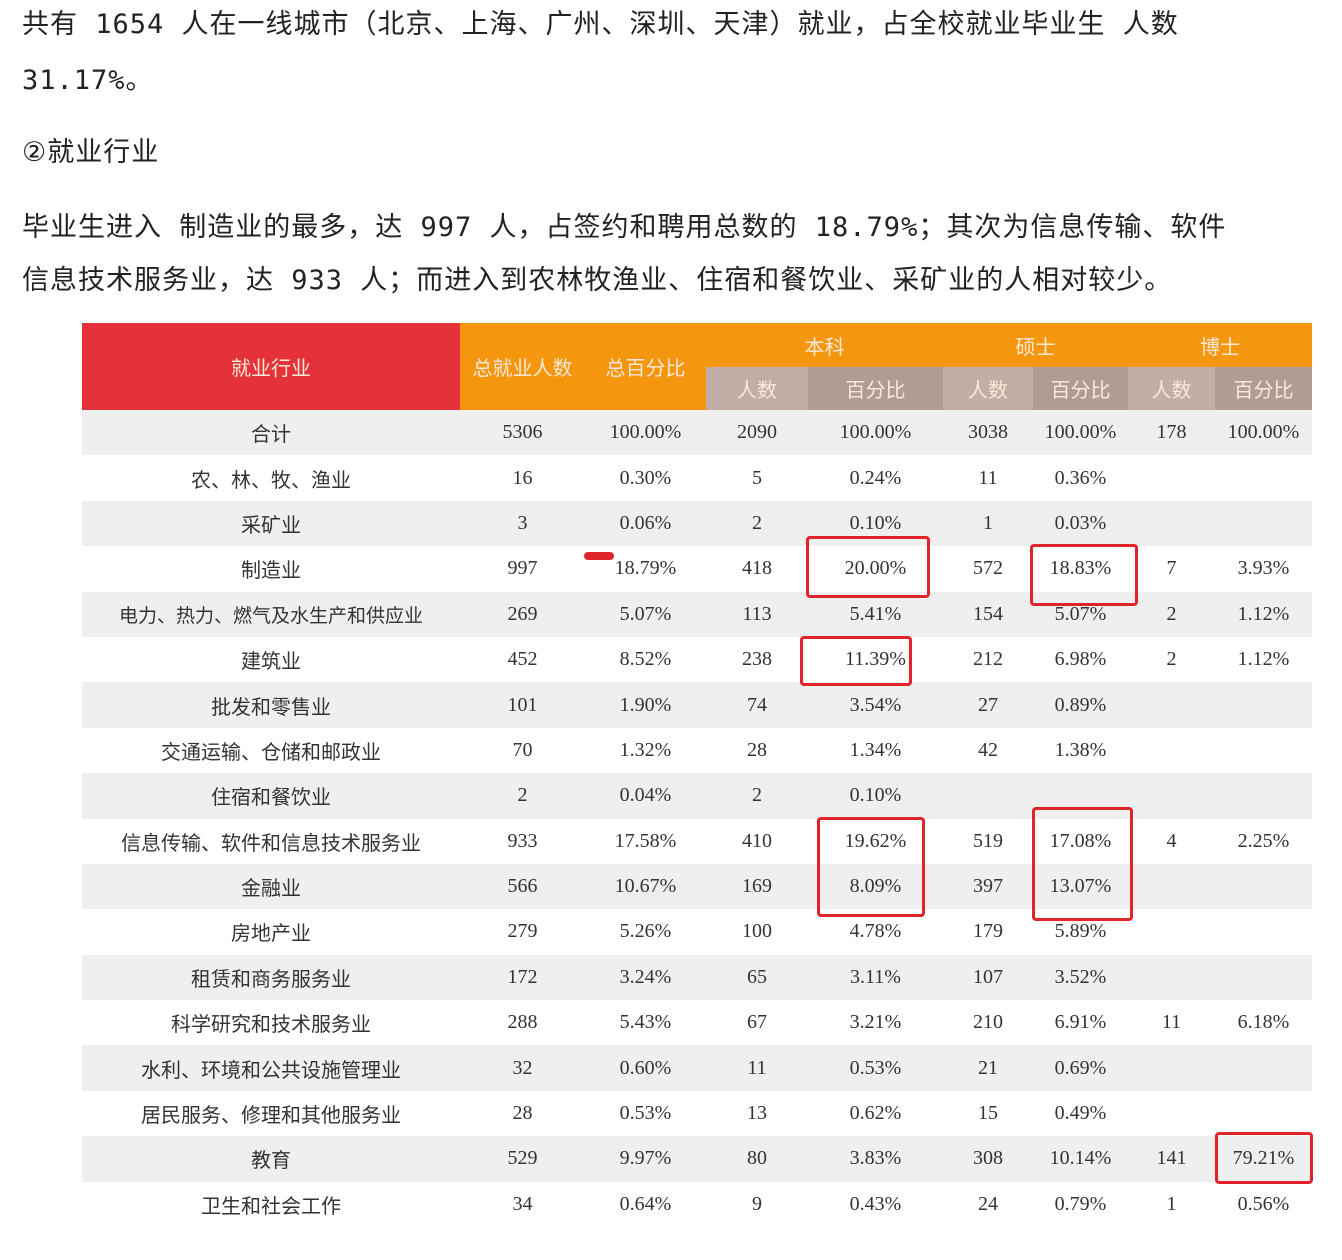 The height and width of the screenshot is (1260, 1342). I want to click on cell-total-pct: 0.06%, so click(645, 522).